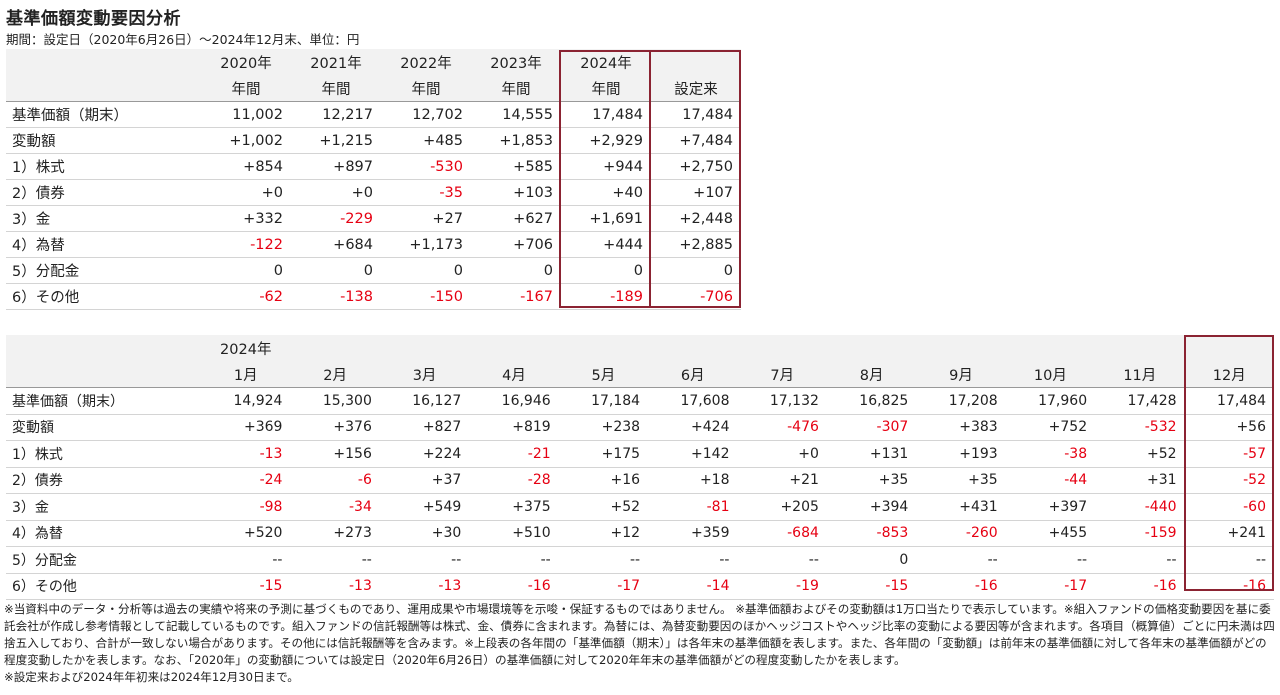 The image size is (1280, 695). Describe the element at coordinates (514, 533) in the screenshot. I see `table-cell: +510` at that location.